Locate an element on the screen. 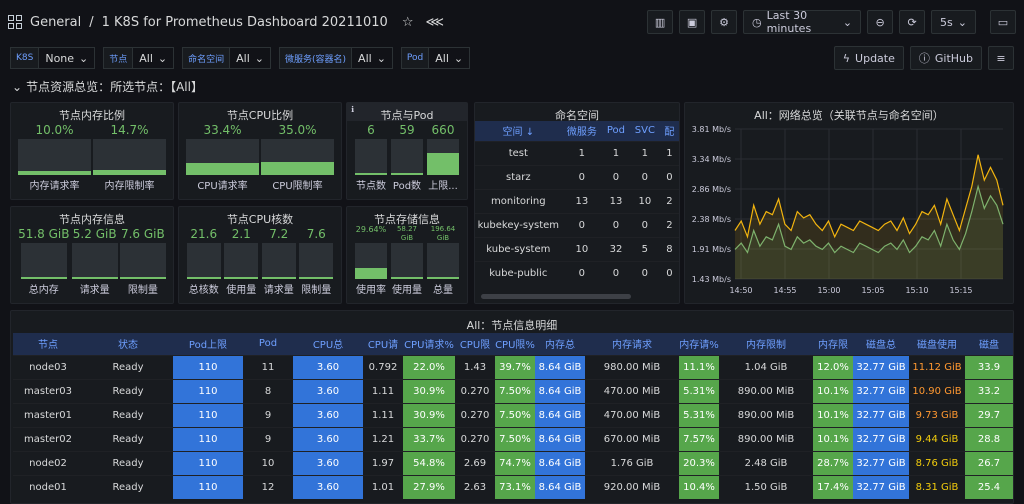 The width and height of the screenshot is (1024, 504). gauge-value: 59 is located at coordinates (407, 130).